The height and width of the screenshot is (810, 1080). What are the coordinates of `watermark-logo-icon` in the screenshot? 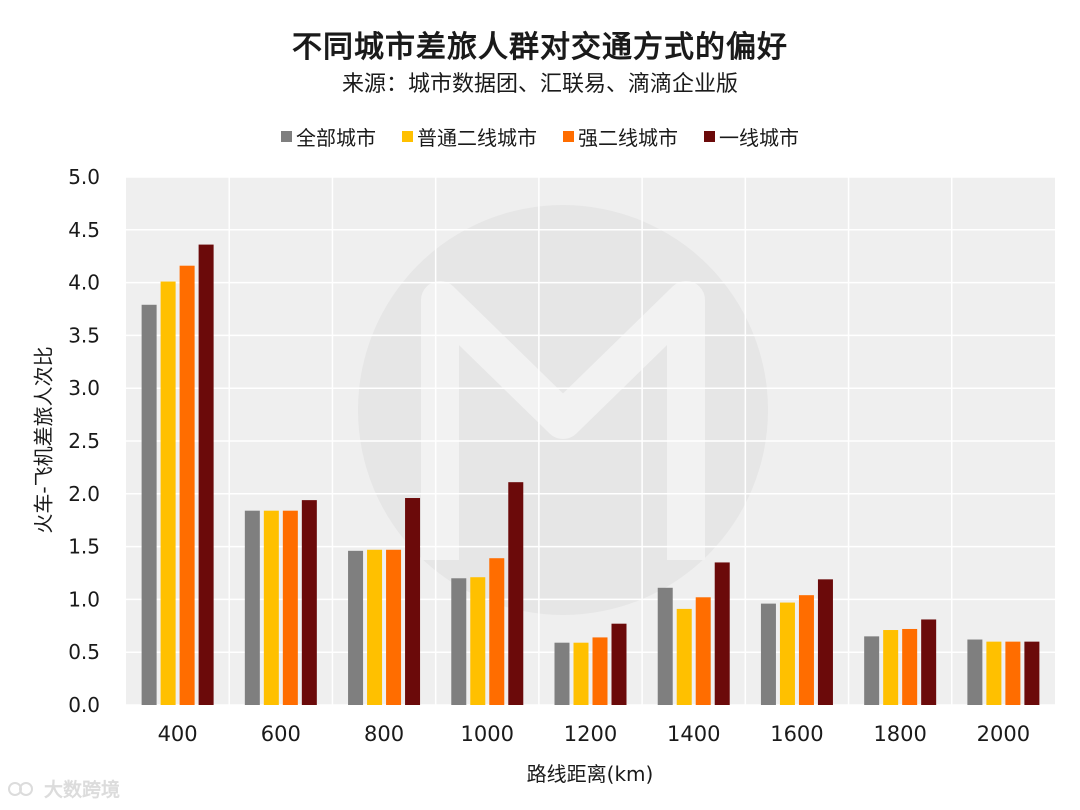 It's located at (23, 789).